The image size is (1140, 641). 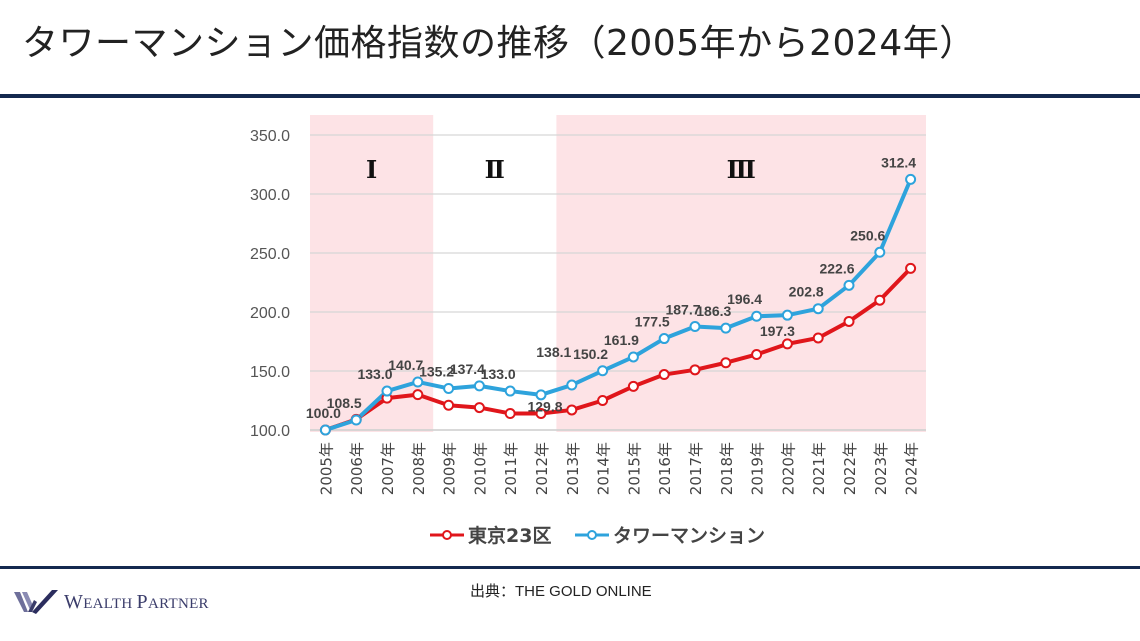 What do you see at coordinates (727, 468) in the screenshot?
I see `x-tick-label: 2018年` at bounding box center [727, 468].